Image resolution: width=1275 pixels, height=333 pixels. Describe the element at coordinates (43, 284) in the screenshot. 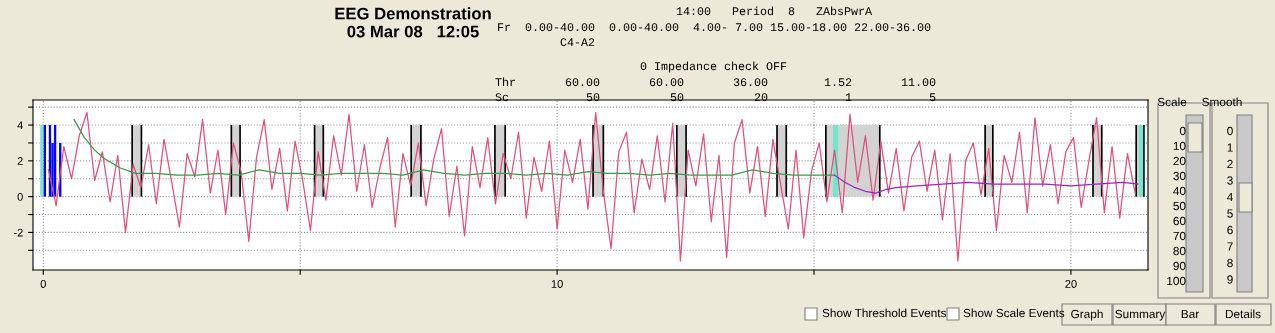

I see `x-tick-label: 0` at that location.